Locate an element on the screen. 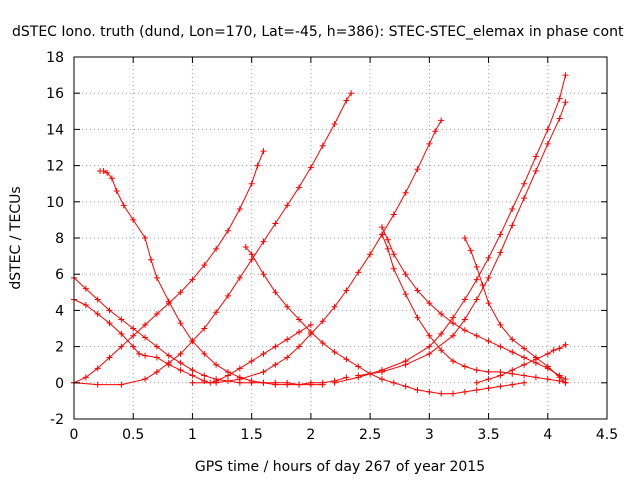 The image size is (640, 480). series-sat-l is located at coordinates (515, 310).